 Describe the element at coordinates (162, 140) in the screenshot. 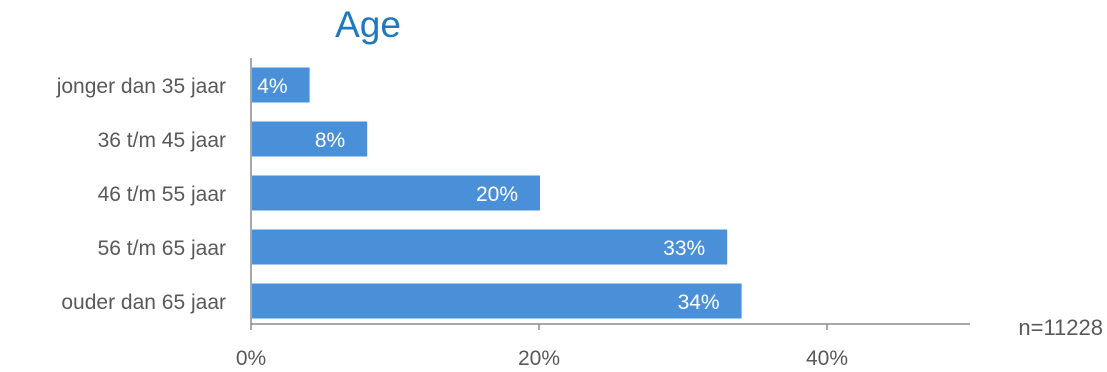

I see `category-label: 36 t/m 45 jaar` at that location.